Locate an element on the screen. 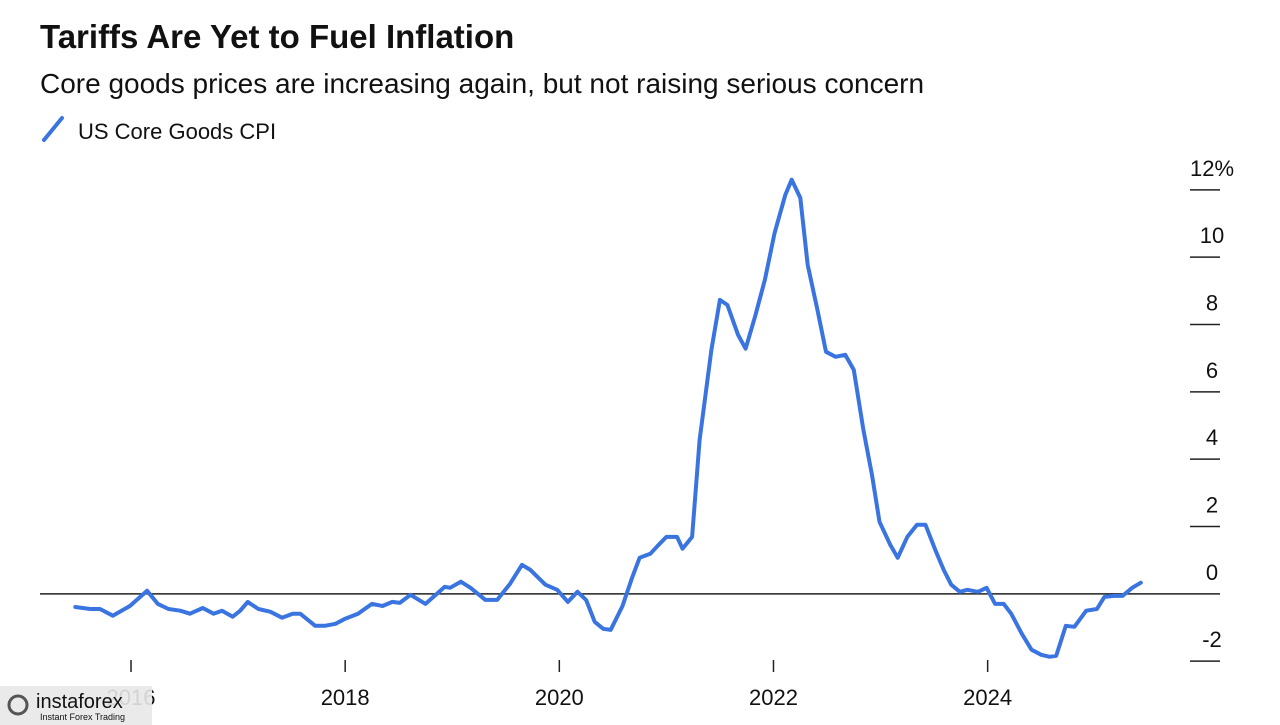 Image resolution: width=1280 pixels, height=725 pixels. watermark-box is located at coordinates (76, 705).